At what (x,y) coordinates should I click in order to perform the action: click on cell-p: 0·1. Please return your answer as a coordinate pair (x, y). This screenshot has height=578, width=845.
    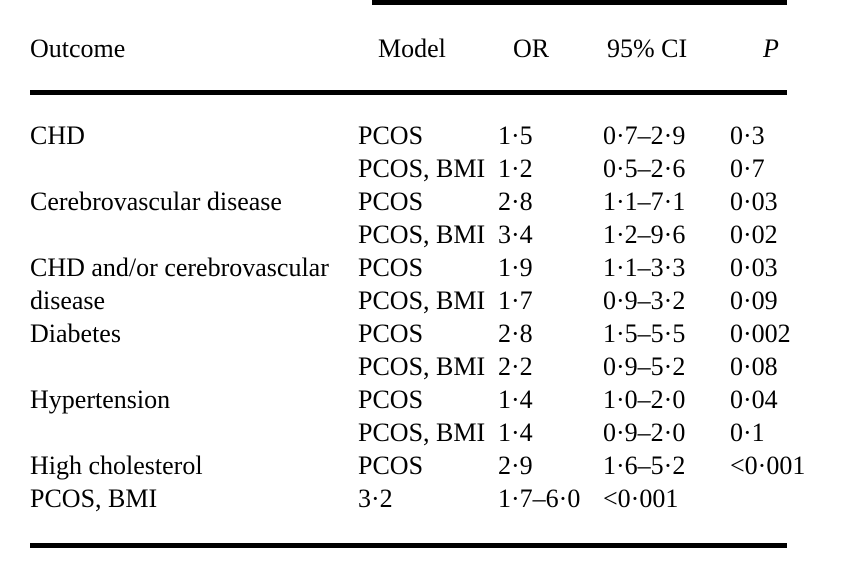
    Looking at the image, I should click on (747, 432).